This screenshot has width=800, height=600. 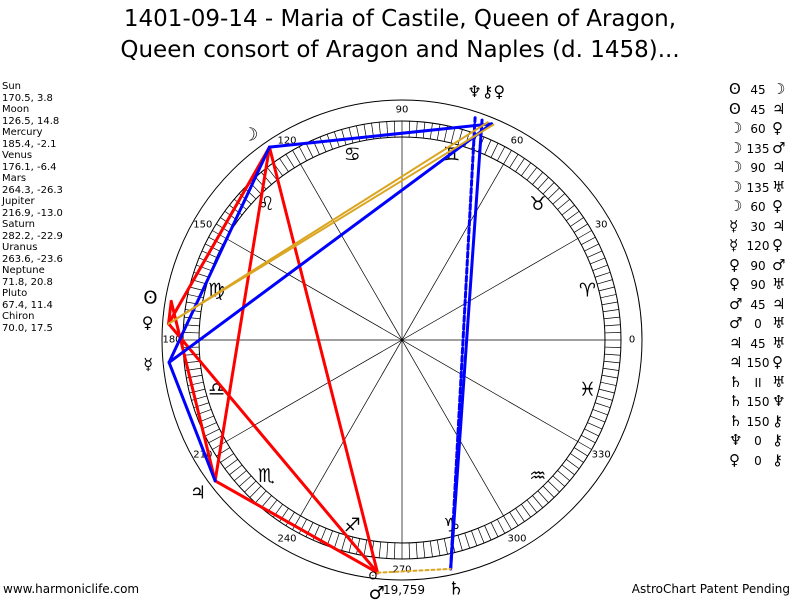 I want to click on degree-label: 330, so click(x=601, y=455).